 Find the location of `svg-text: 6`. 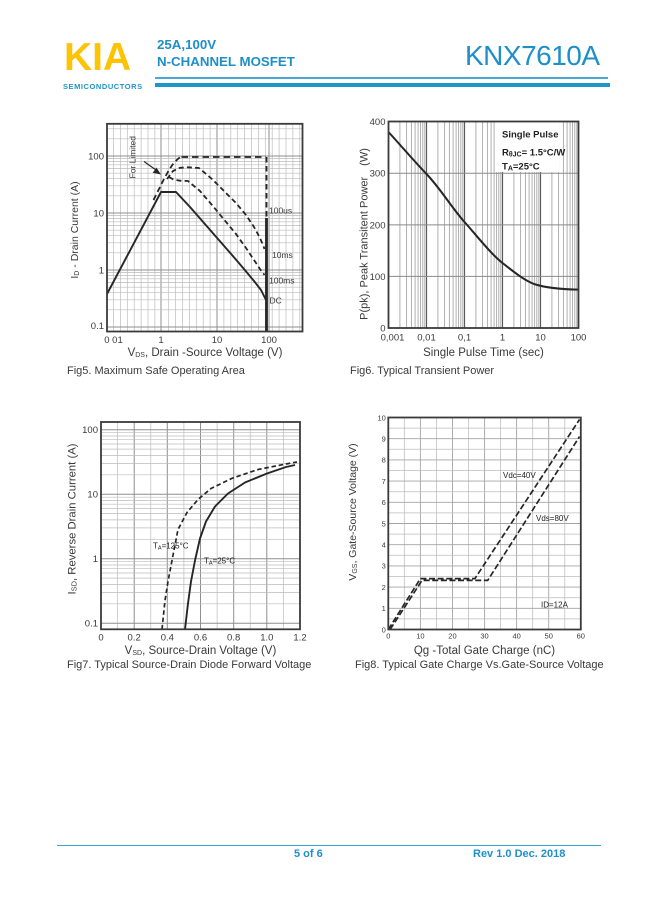

svg-text: 6 is located at coordinates (384, 502).